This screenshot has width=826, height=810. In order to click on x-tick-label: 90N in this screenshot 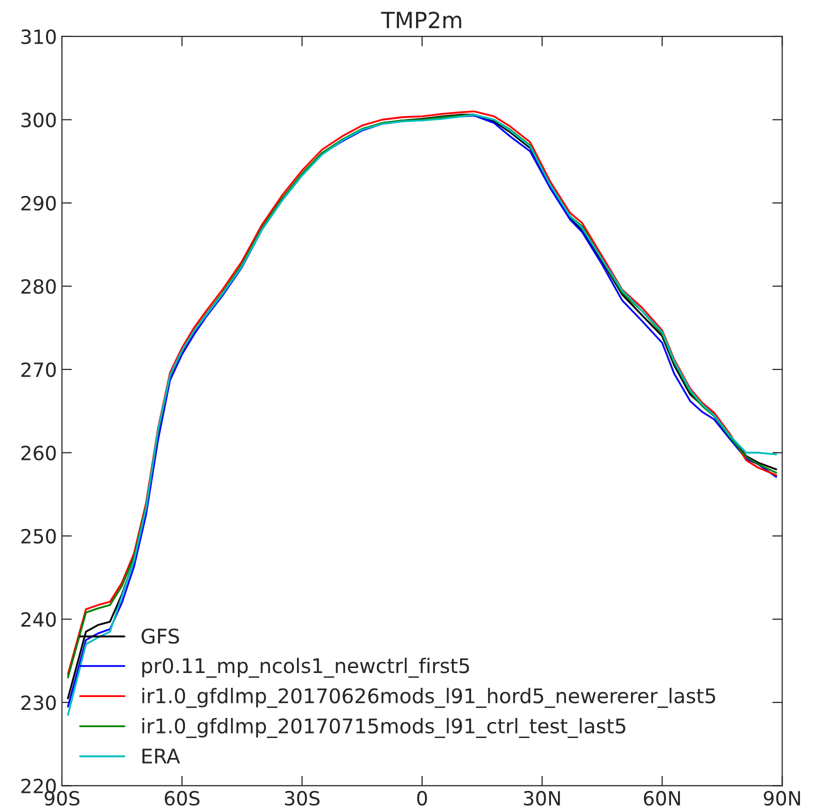, I will do `click(782, 798)`.